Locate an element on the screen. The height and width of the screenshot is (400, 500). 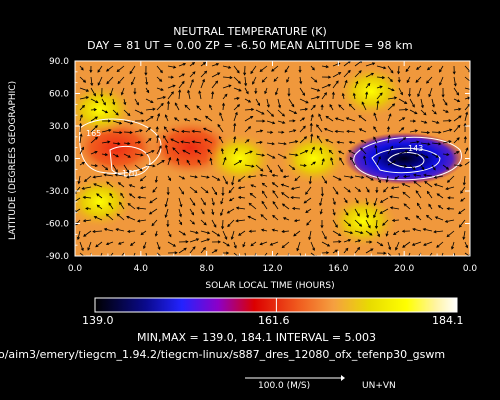
x-tick-label: 16.0 is located at coordinates (338, 269).